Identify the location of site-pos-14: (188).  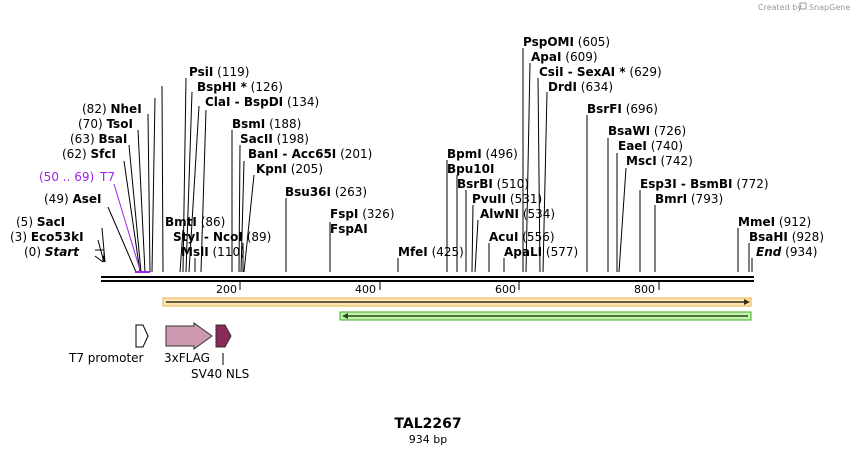
(285, 124).